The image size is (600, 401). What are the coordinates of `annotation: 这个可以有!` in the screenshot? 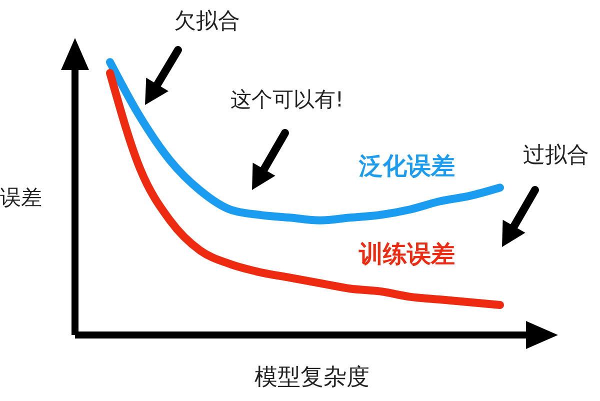 It's located at (287, 100).